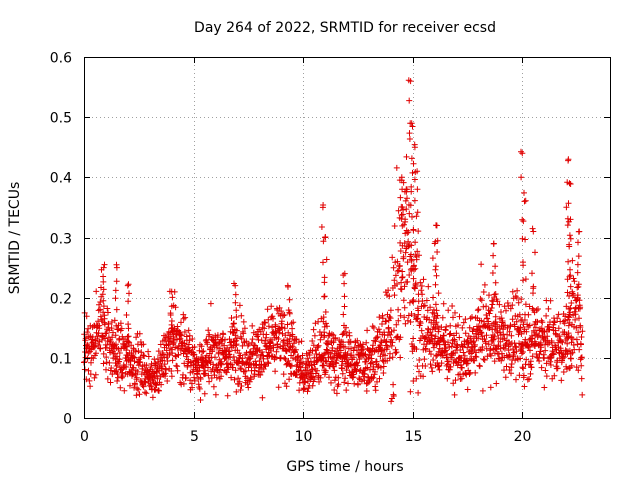 This screenshot has width=640, height=480. What do you see at coordinates (61, 300) in the screenshot?
I see `y-tick-label: 0.2` at bounding box center [61, 300].